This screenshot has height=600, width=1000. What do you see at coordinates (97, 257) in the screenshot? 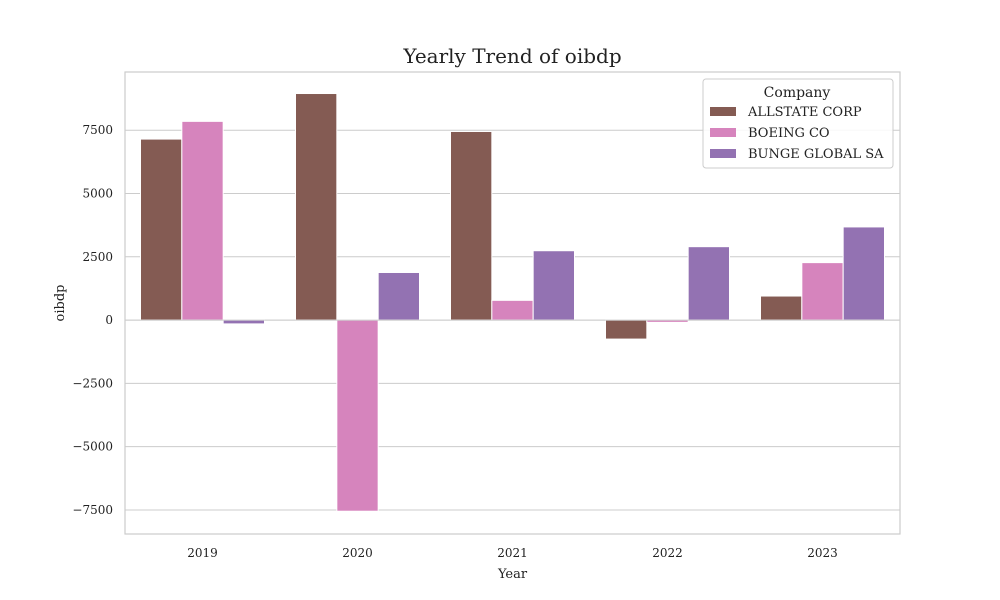
I see `y-tick-label: 2500` at bounding box center [97, 257].